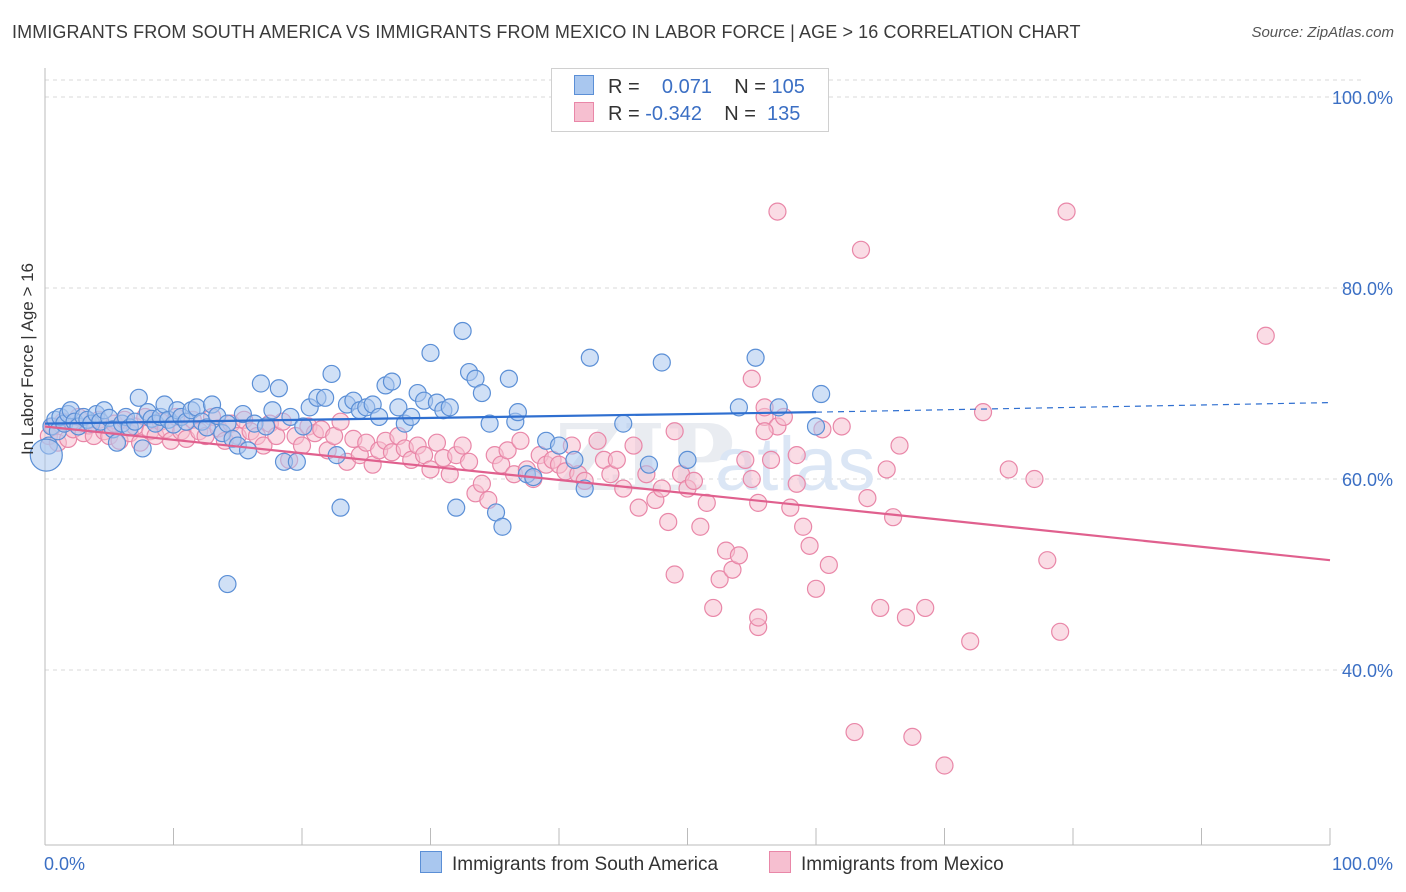  What do you see at coordinates (687, 493) in the screenshot?
I see `mexico-trend-line` at bounding box center [687, 493].